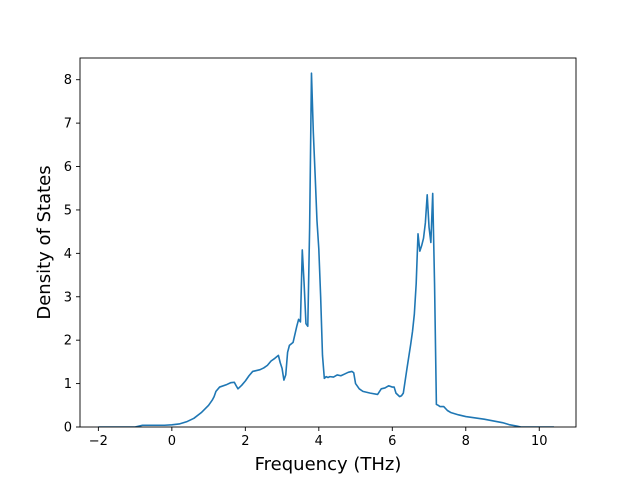 This screenshot has width=640, height=480. What do you see at coordinates (539, 441) in the screenshot?
I see `x-tick-label: 10` at bounding box center [539, 441].